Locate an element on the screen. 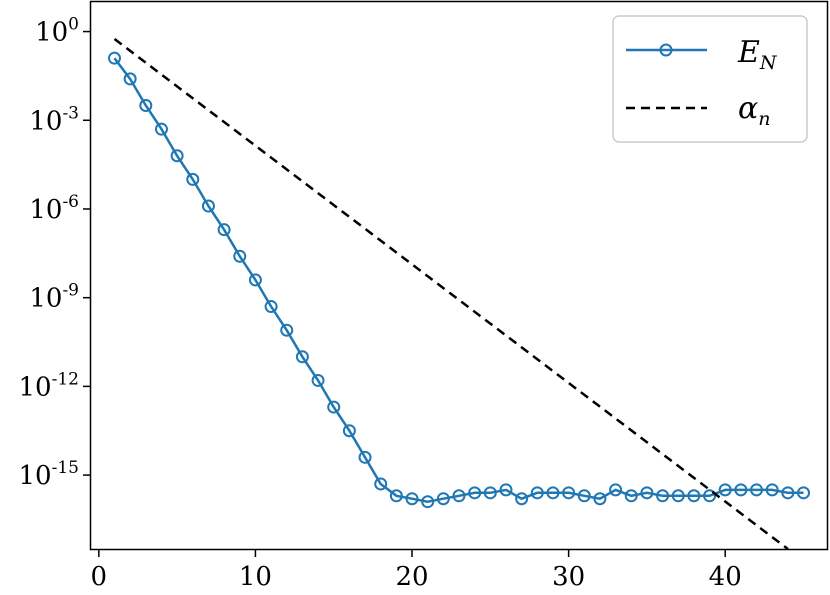 The height and width of the screenshot is (595, 830). legend-label-alpha-main: α is located at coordinates (748, 108).